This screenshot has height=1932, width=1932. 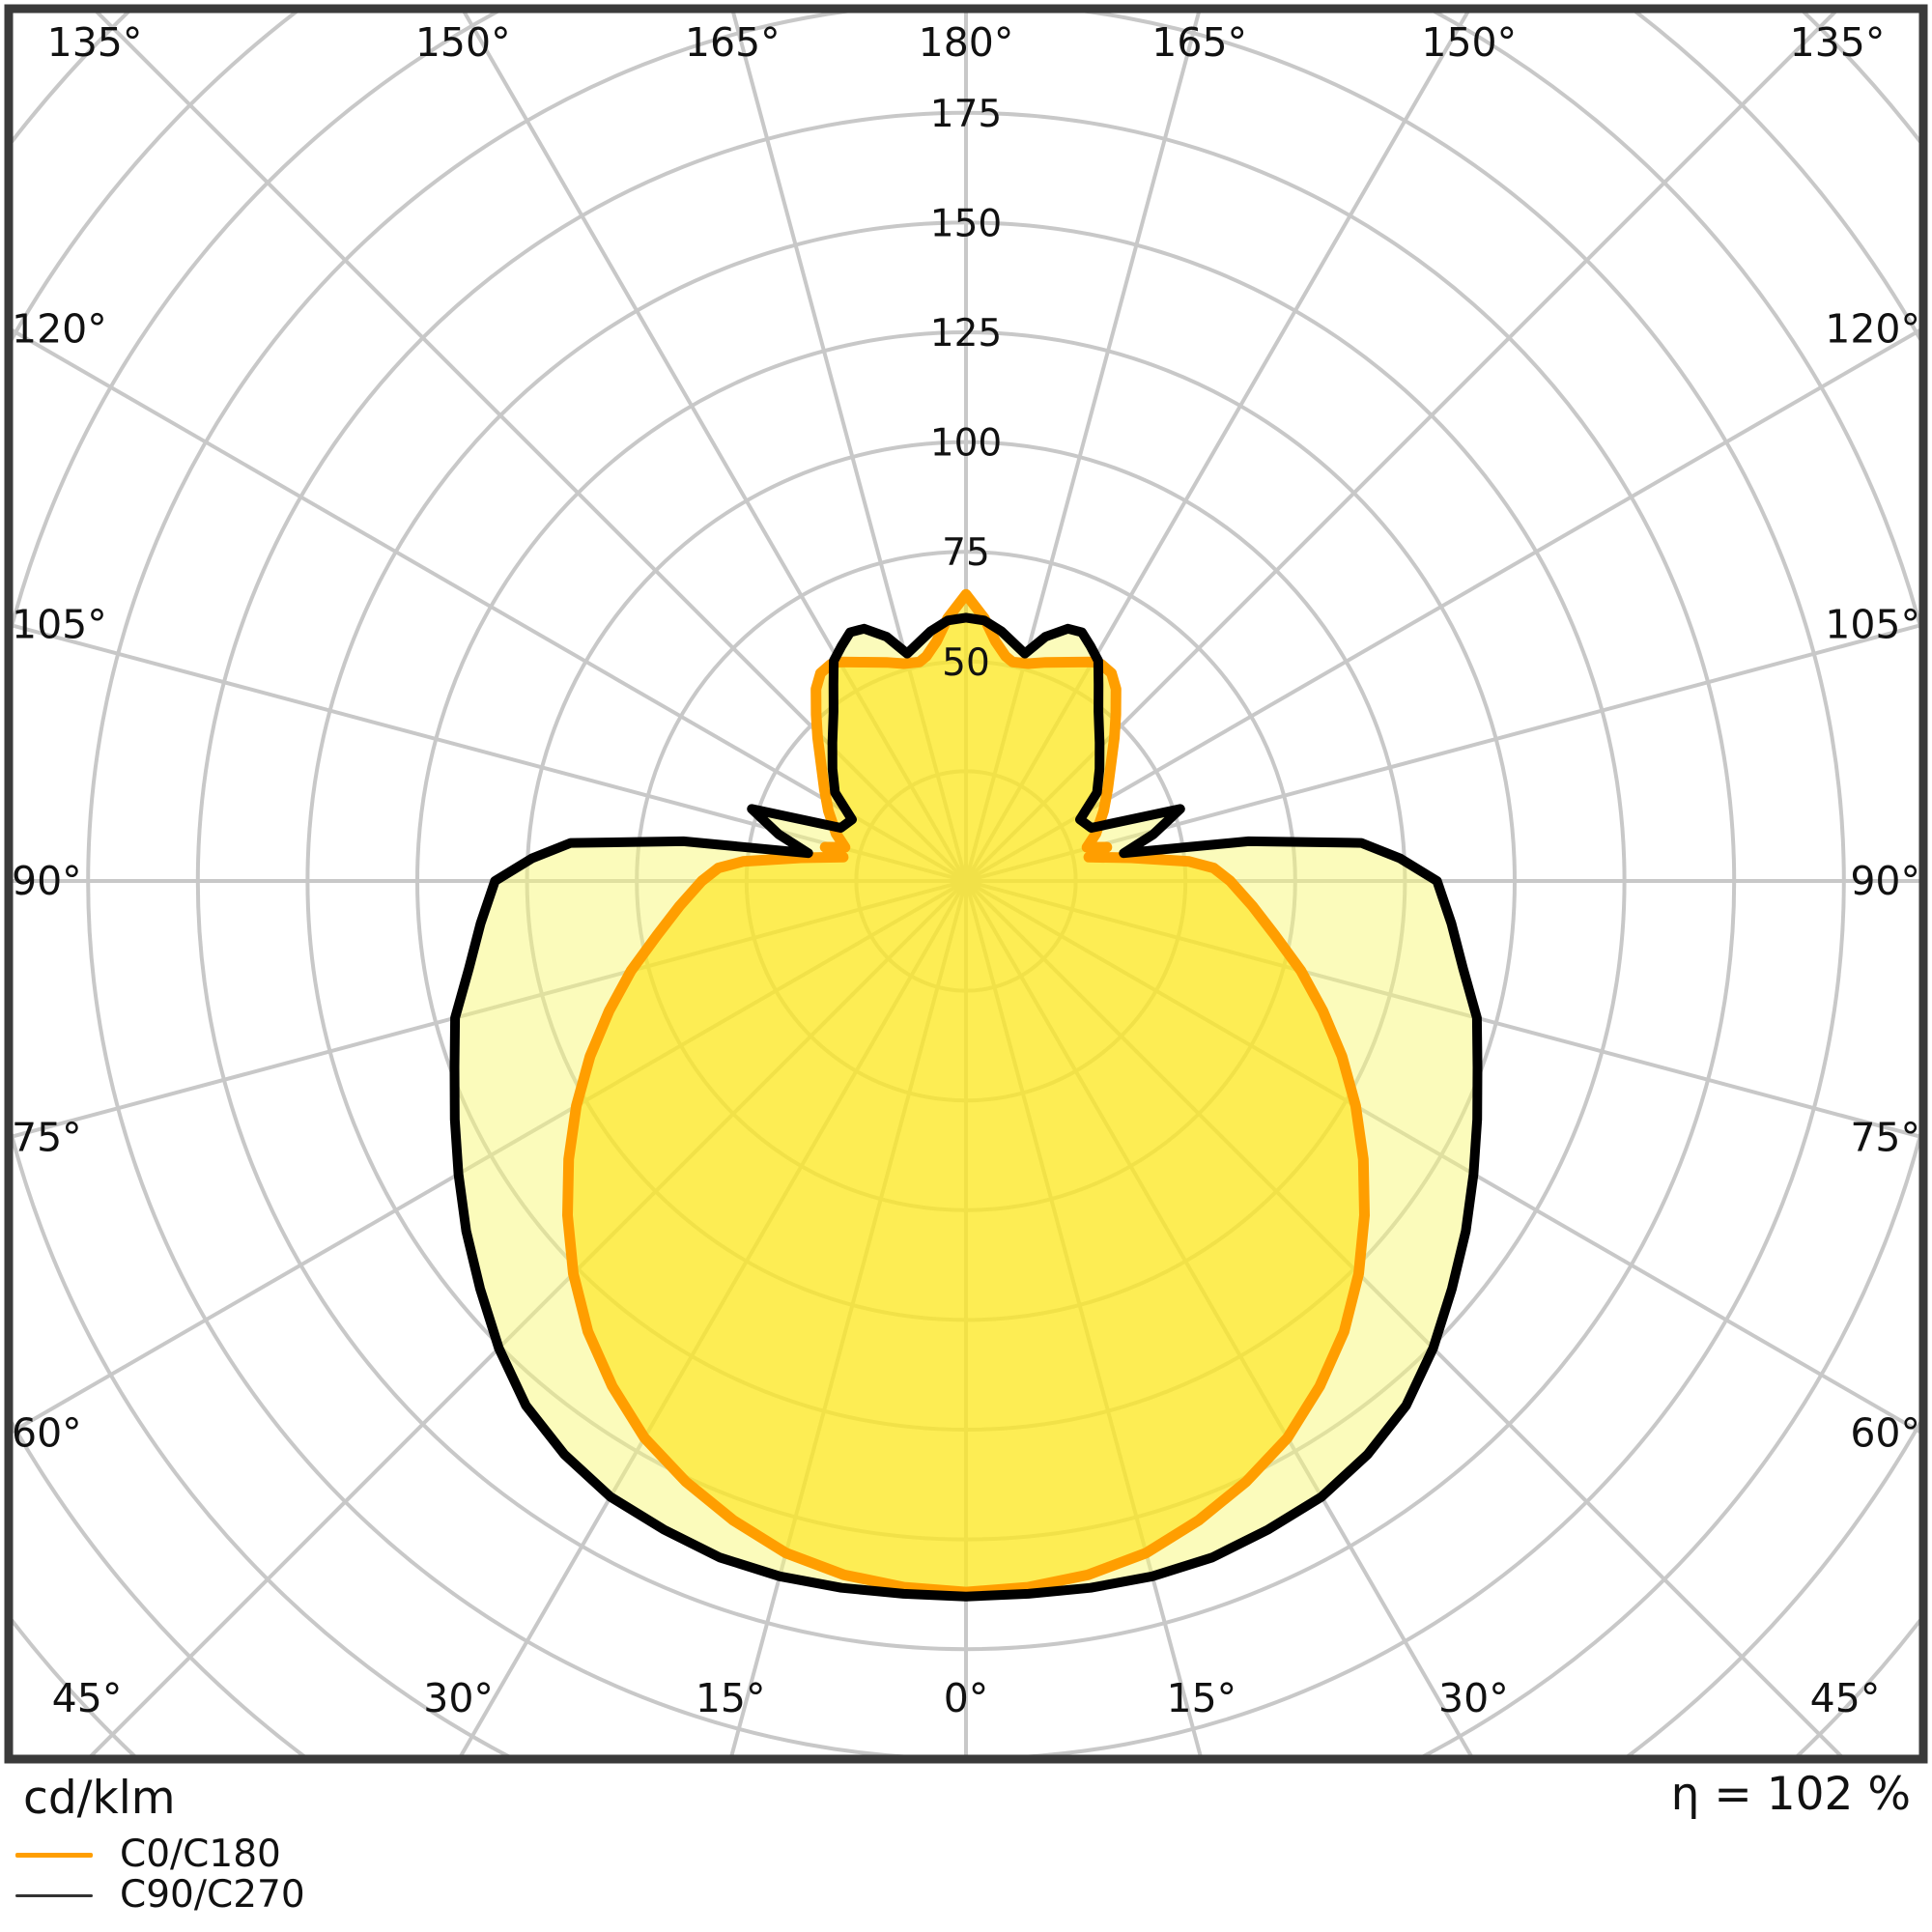 I want to click on legend-swatch-c90-c270, so click(x=54, y=1895).